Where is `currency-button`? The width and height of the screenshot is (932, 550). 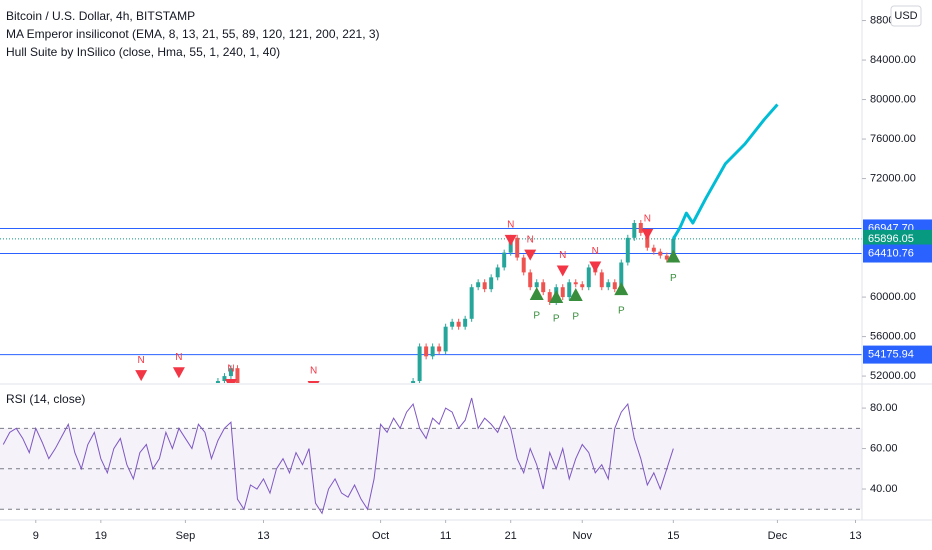
currency-button is located at coordinates (906, 16).